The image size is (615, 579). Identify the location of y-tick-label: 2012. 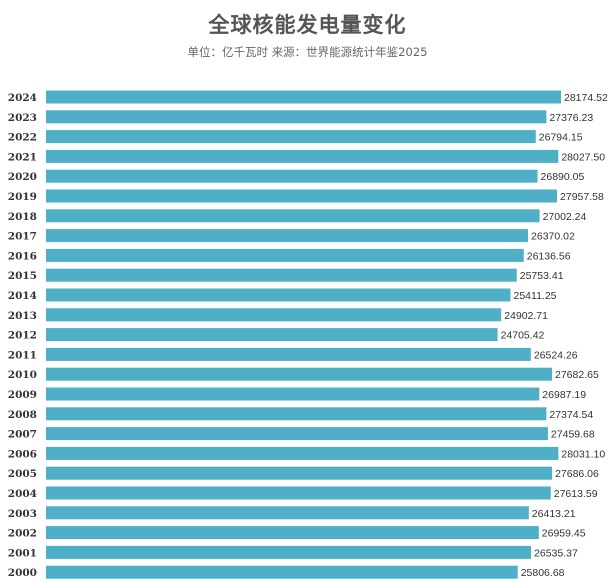
(22, 336).